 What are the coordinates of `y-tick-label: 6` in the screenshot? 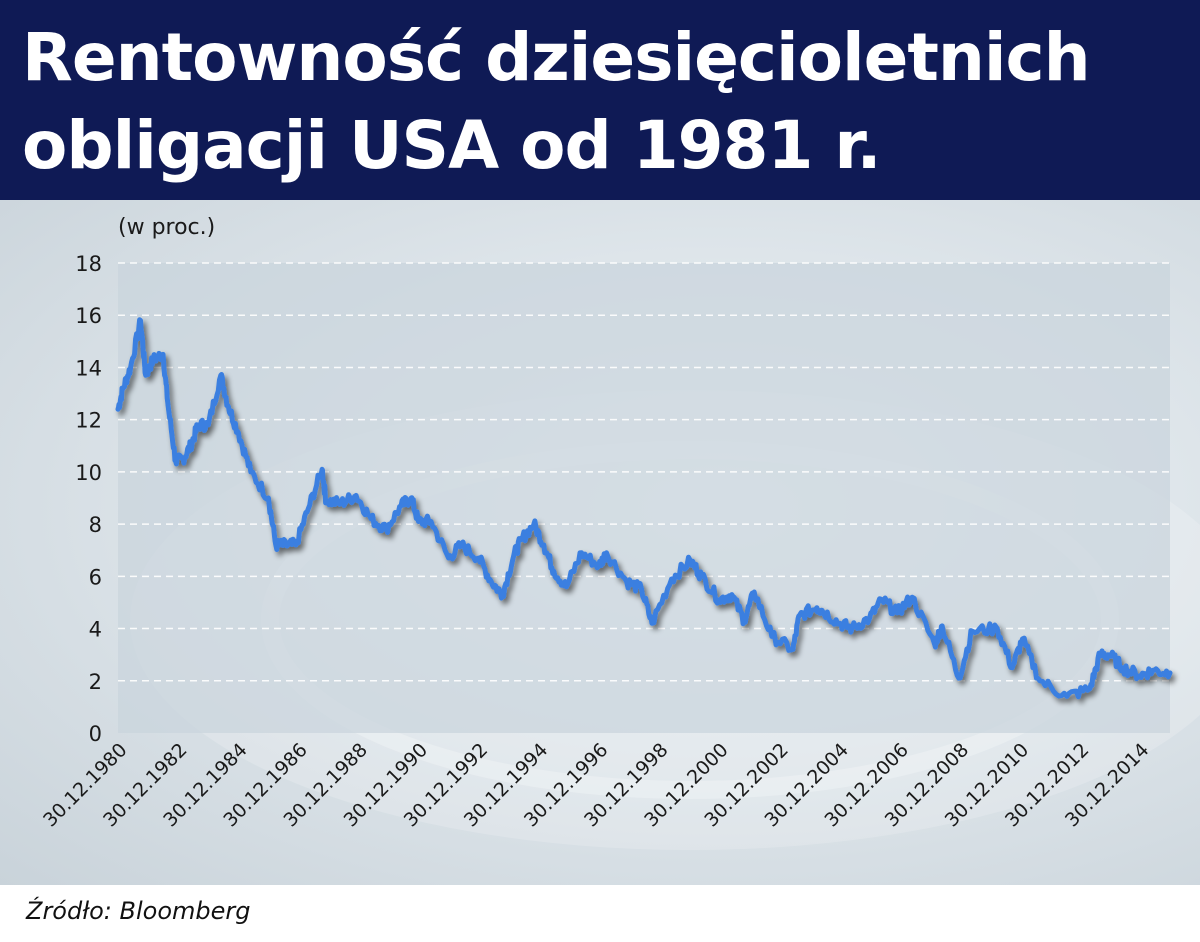 It's located at (95, 577).